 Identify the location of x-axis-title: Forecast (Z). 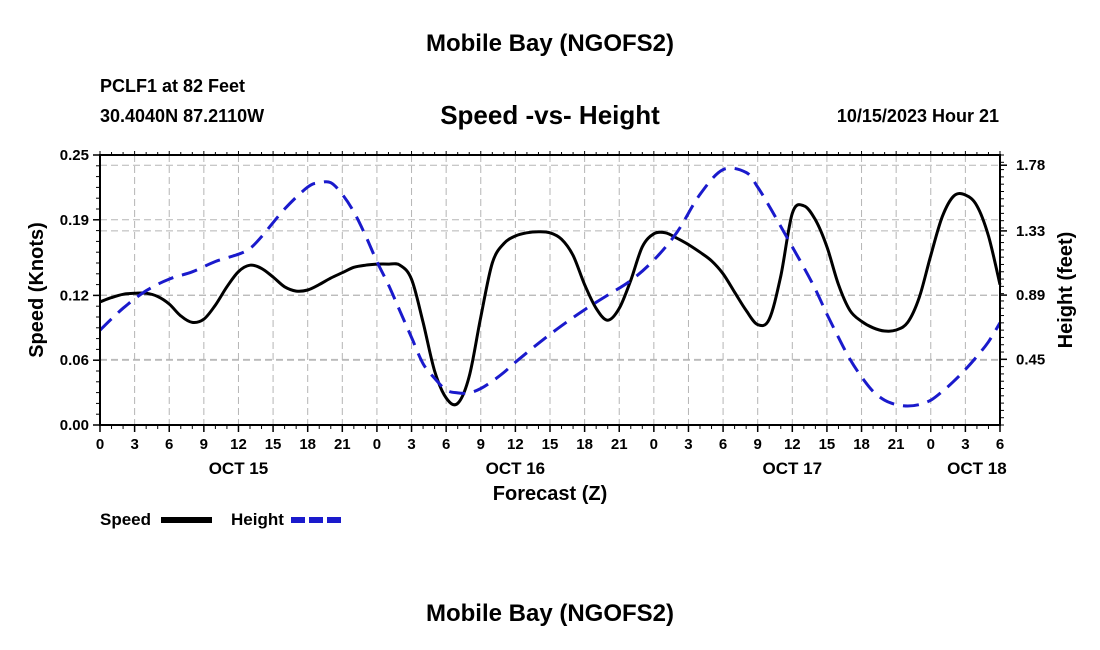
(550, 494).